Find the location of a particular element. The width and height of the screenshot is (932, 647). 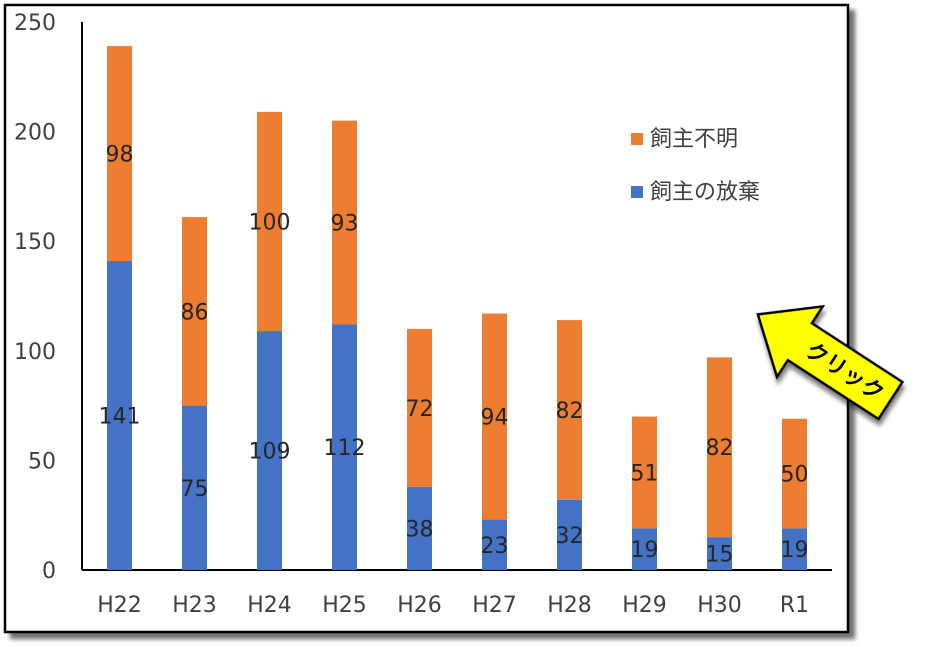

bar-data-label: 51 is located at coordinates (645, 473).